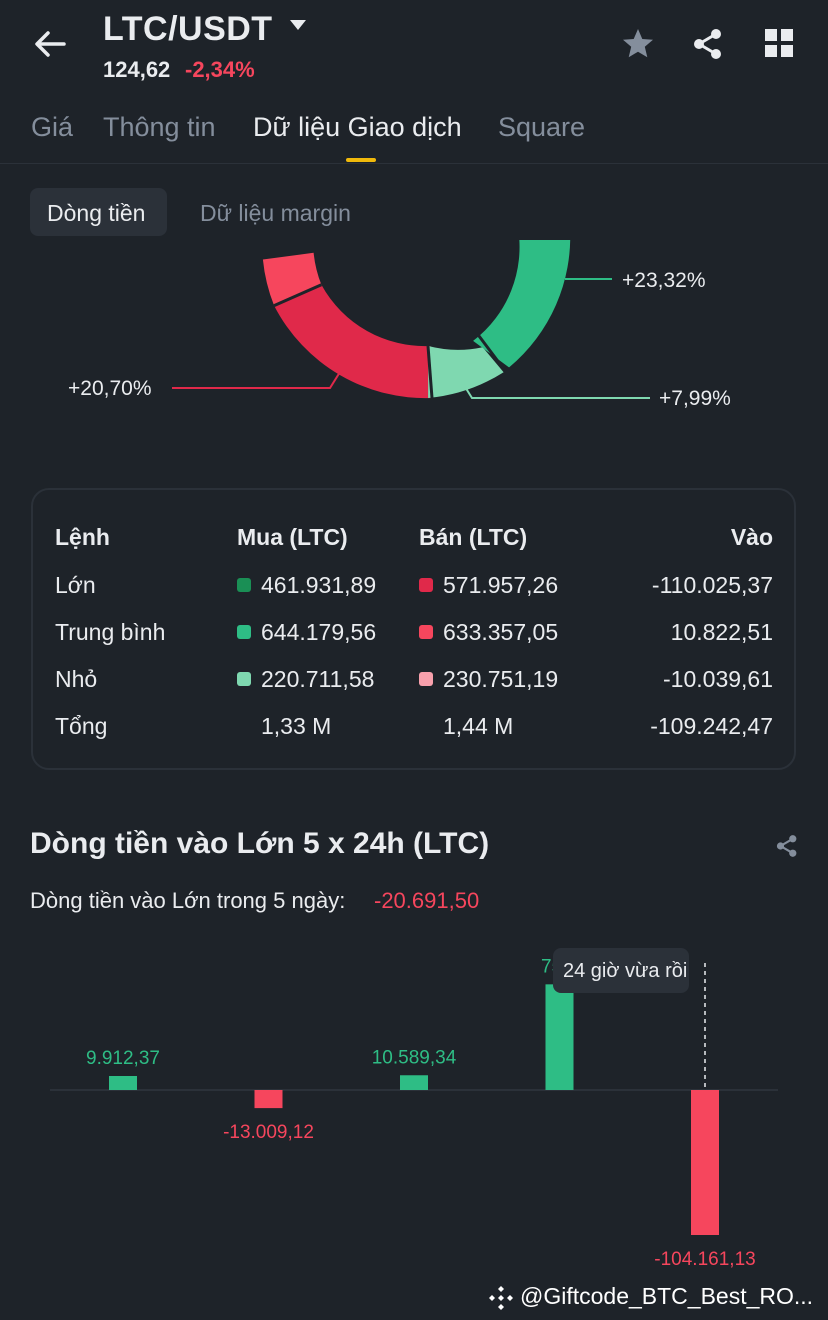 This screenshot has height=1320, width=828. I want to click on sell-small-swatch, so click(426, 679).